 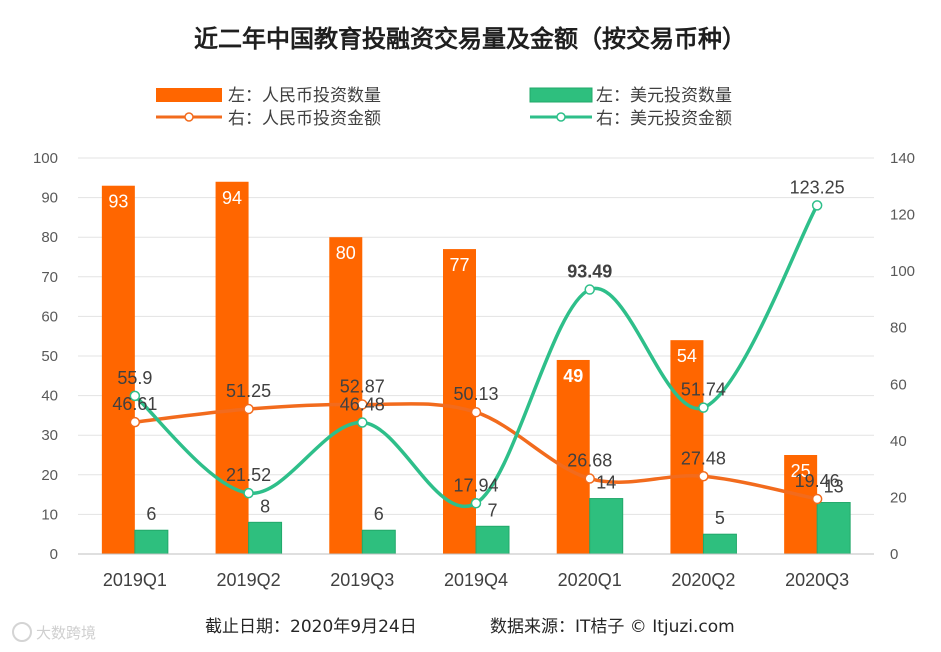 What do you see at coordinates (346, 253) in the screenshot?
I see `data-label-rmb-count: 80` at bounding box center [346, 253].